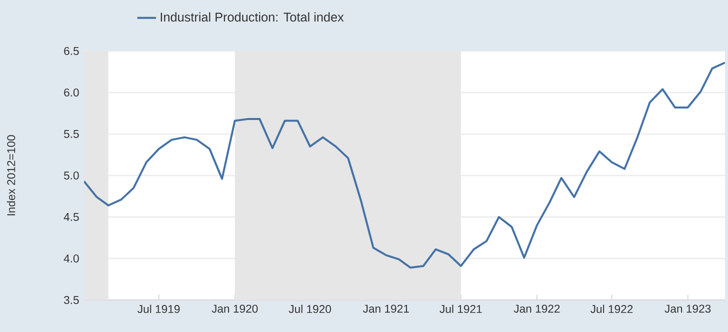 The image size is (728, 332). I want to click on y-tick-label: 4.0, so click(71, 258).